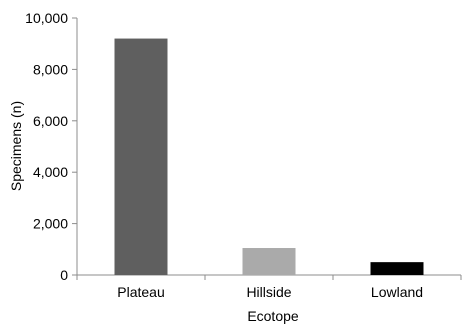 The image size is (469, 325). What do you see at coordinates (140, 292) in the screenshot?
I see `x-tick-label: Plateau` at bounding box center [140, 292].